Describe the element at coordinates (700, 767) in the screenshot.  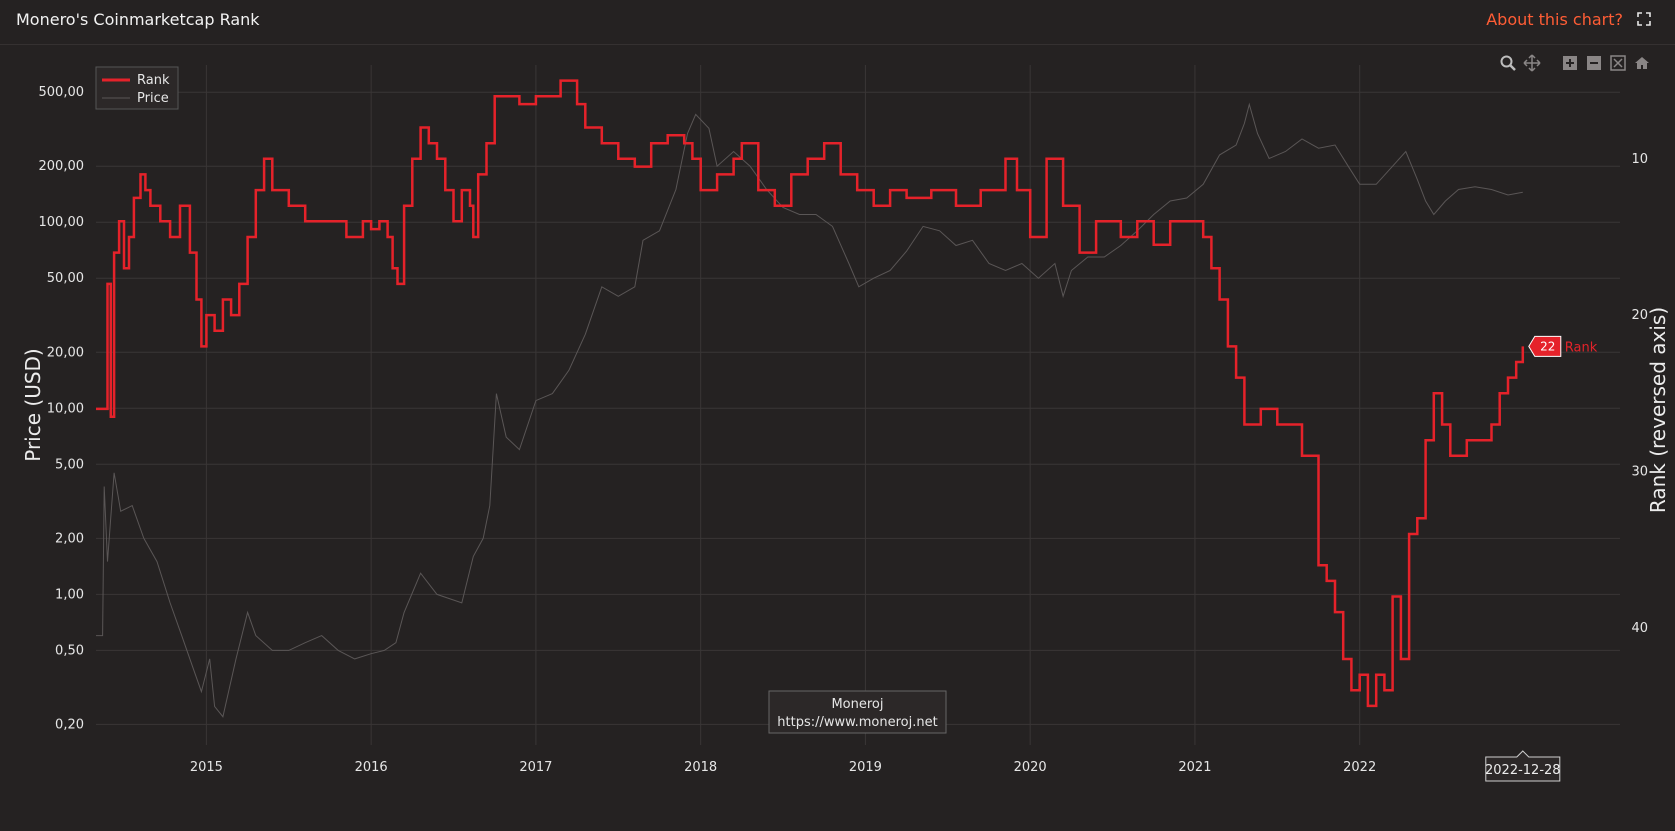
I see `x-tick-label: 2018` at that location.